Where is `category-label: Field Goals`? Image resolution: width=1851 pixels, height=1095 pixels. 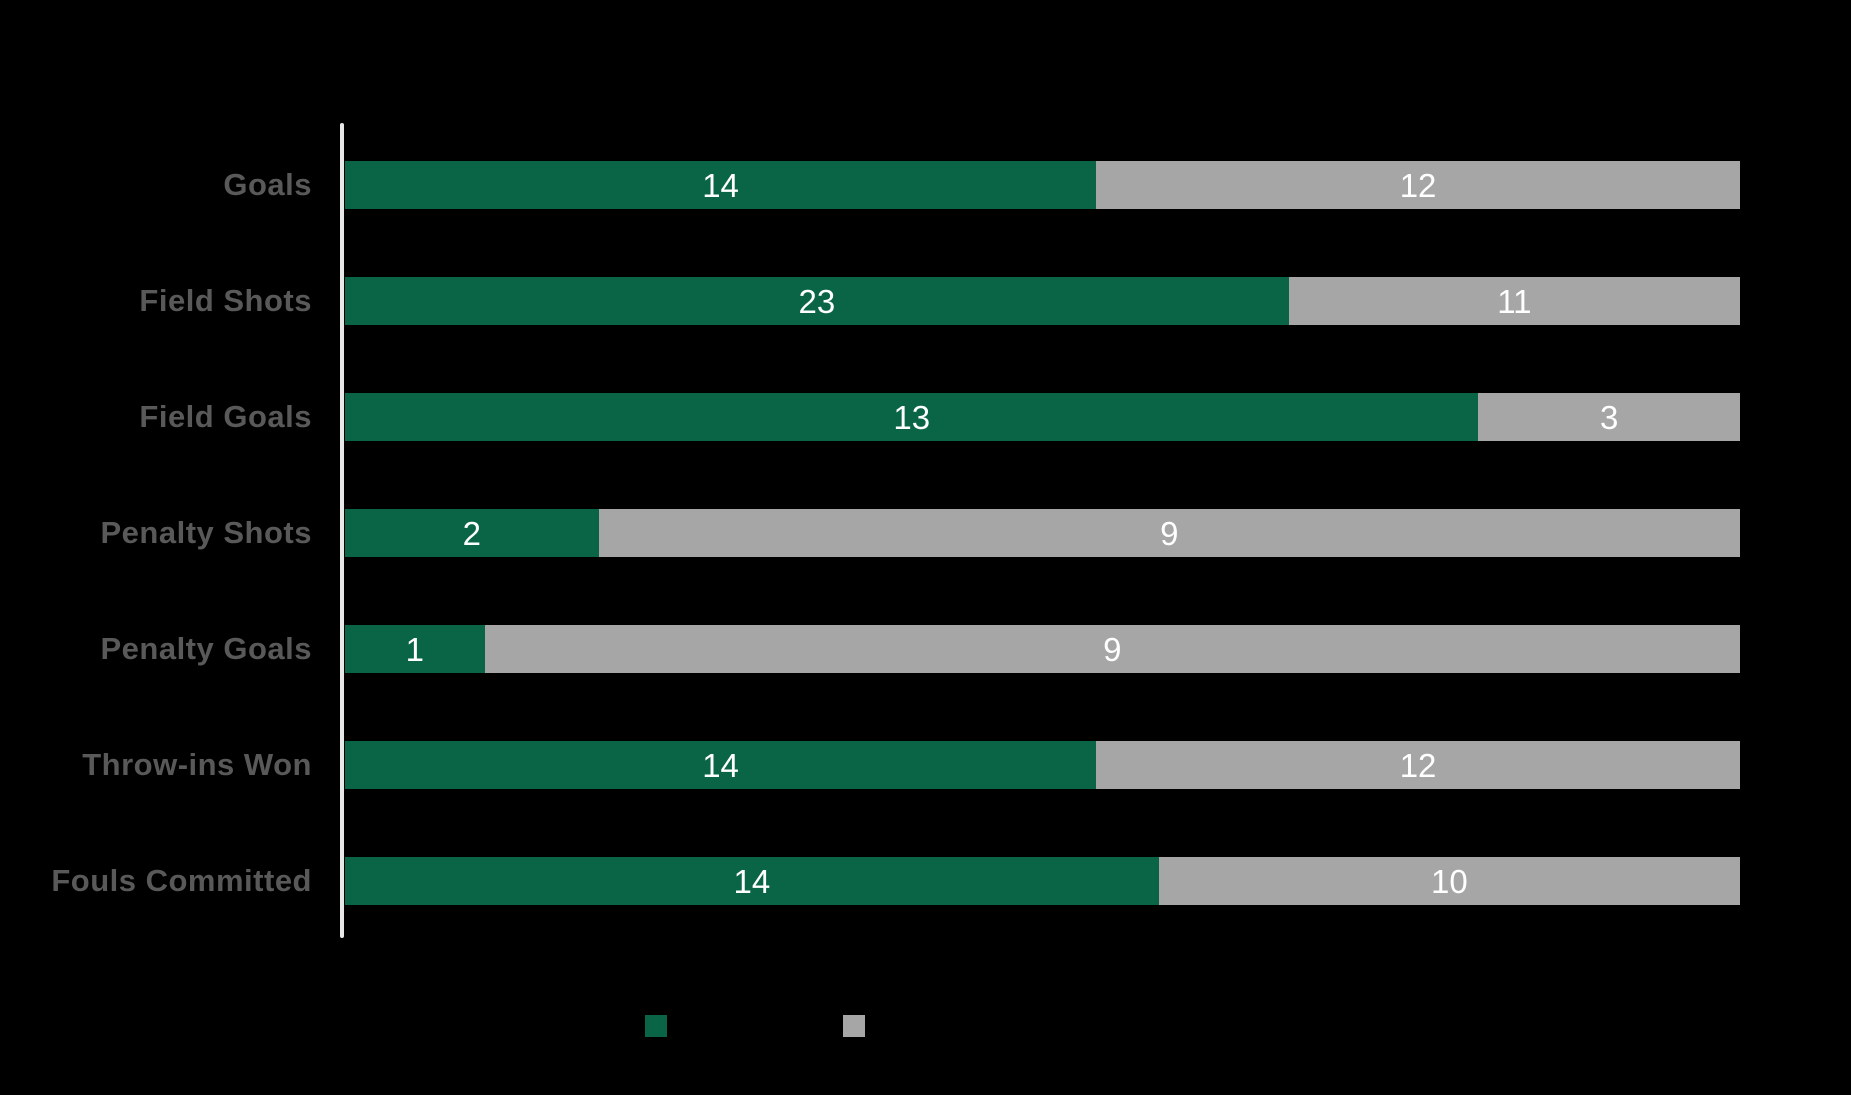
category-label: Field Goals is located at coordinates (225, 416).